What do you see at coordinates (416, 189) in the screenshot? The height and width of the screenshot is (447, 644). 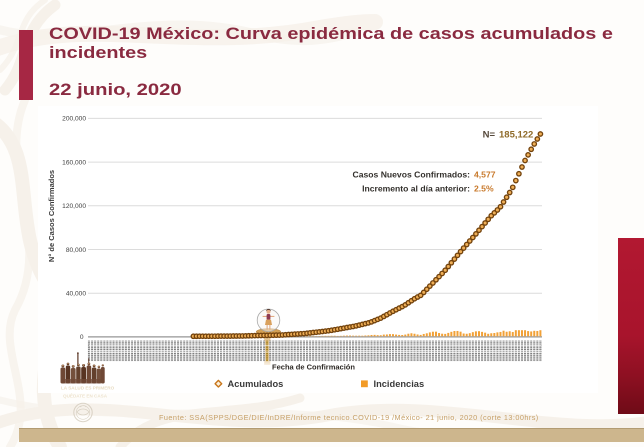 I see `svg-text: Incremento al día anterior:` at bounding box center [416, 189].